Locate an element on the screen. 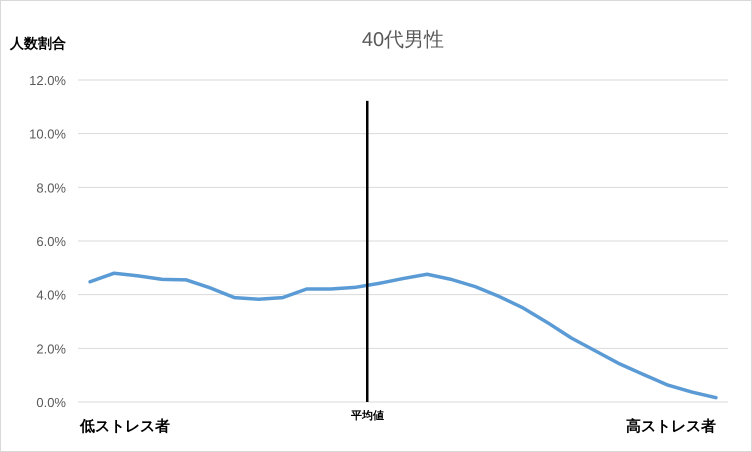  y-tick-label: 6.0% is located at coordinates (51, 241).